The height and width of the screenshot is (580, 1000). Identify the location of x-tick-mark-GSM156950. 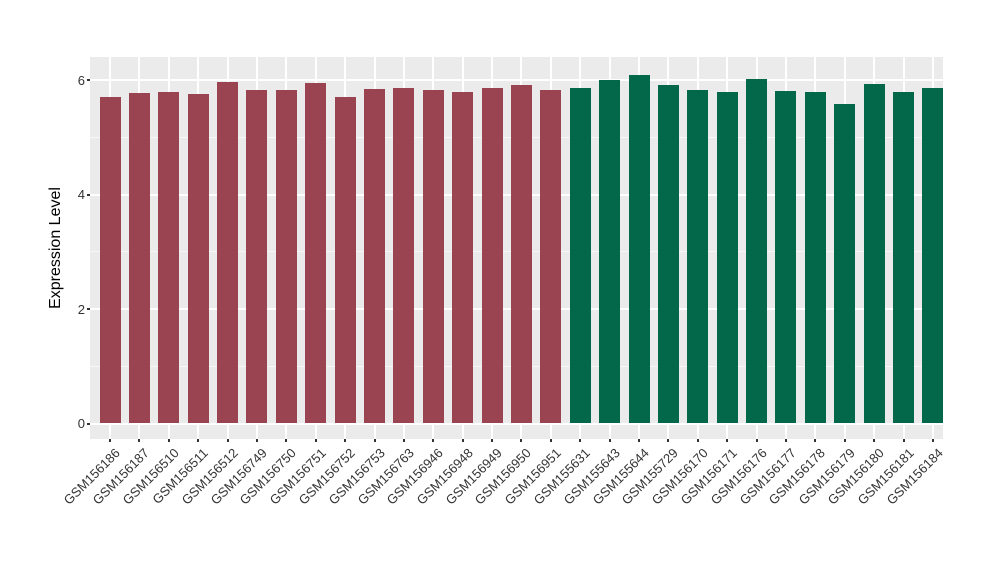
(521, 440).